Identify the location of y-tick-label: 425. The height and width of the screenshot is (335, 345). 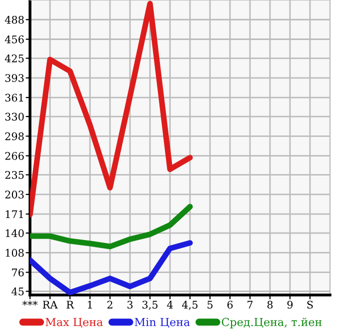
(14, 58).